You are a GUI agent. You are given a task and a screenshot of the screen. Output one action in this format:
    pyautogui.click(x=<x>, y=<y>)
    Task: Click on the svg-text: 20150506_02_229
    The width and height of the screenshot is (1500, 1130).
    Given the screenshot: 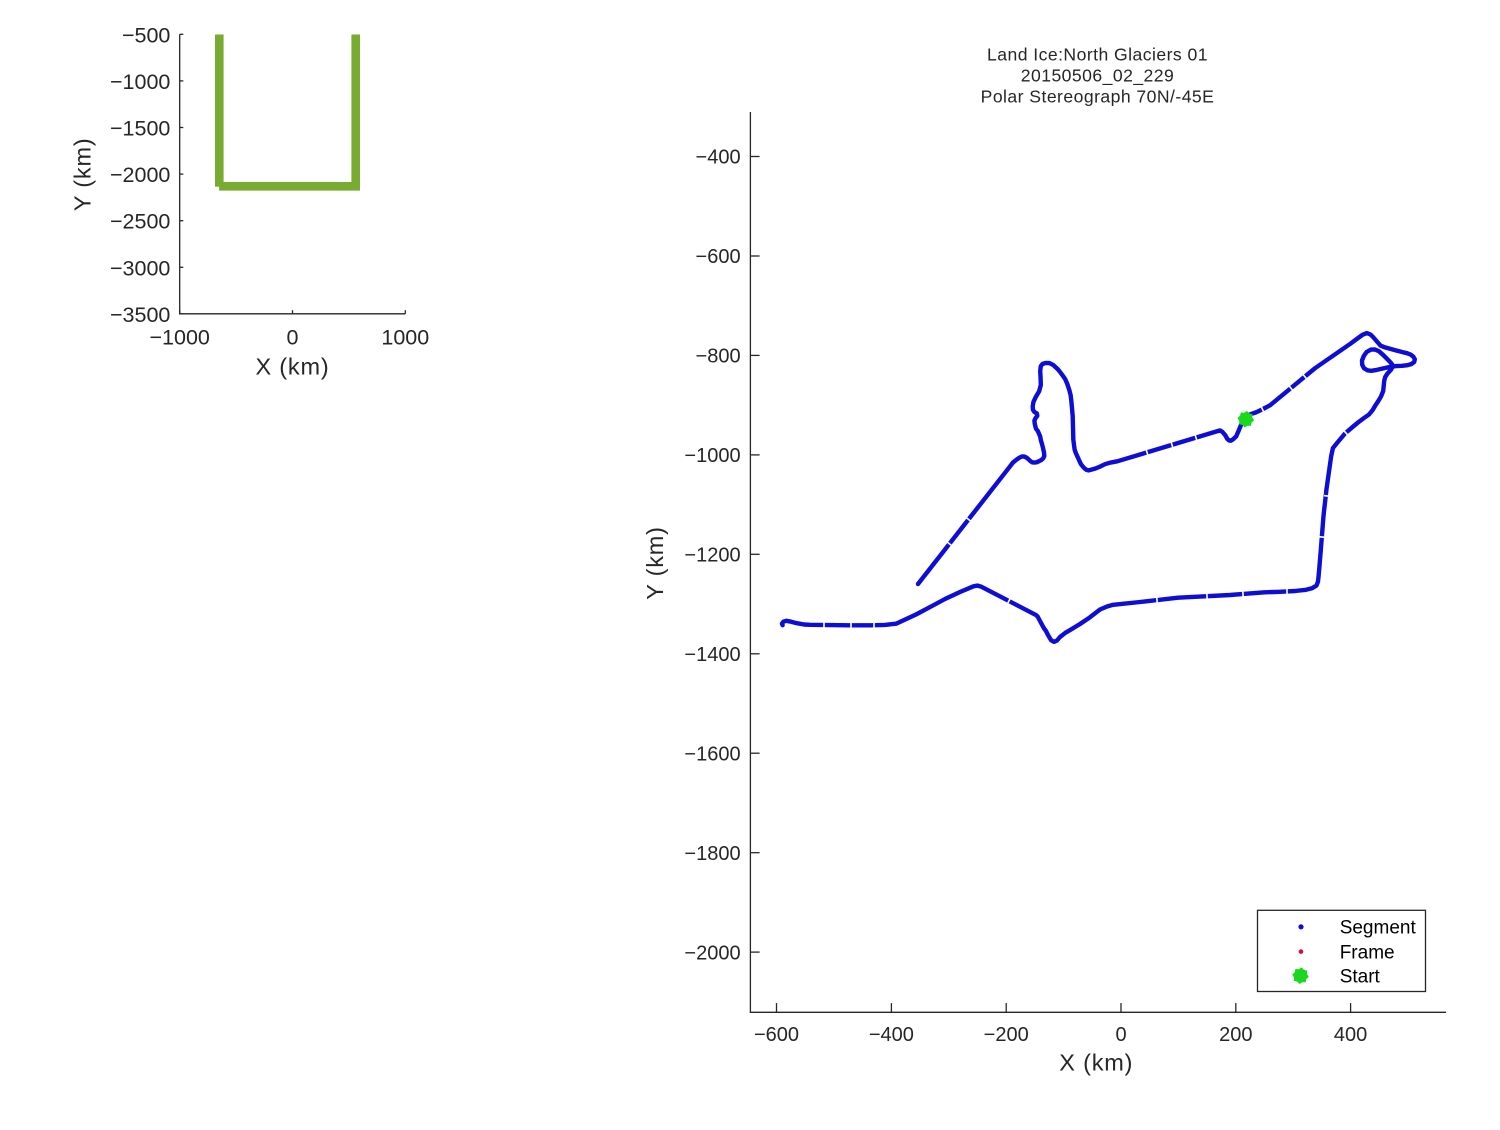 What is the action you would take?
    pyautogui.click(x=1098, y=76)
    